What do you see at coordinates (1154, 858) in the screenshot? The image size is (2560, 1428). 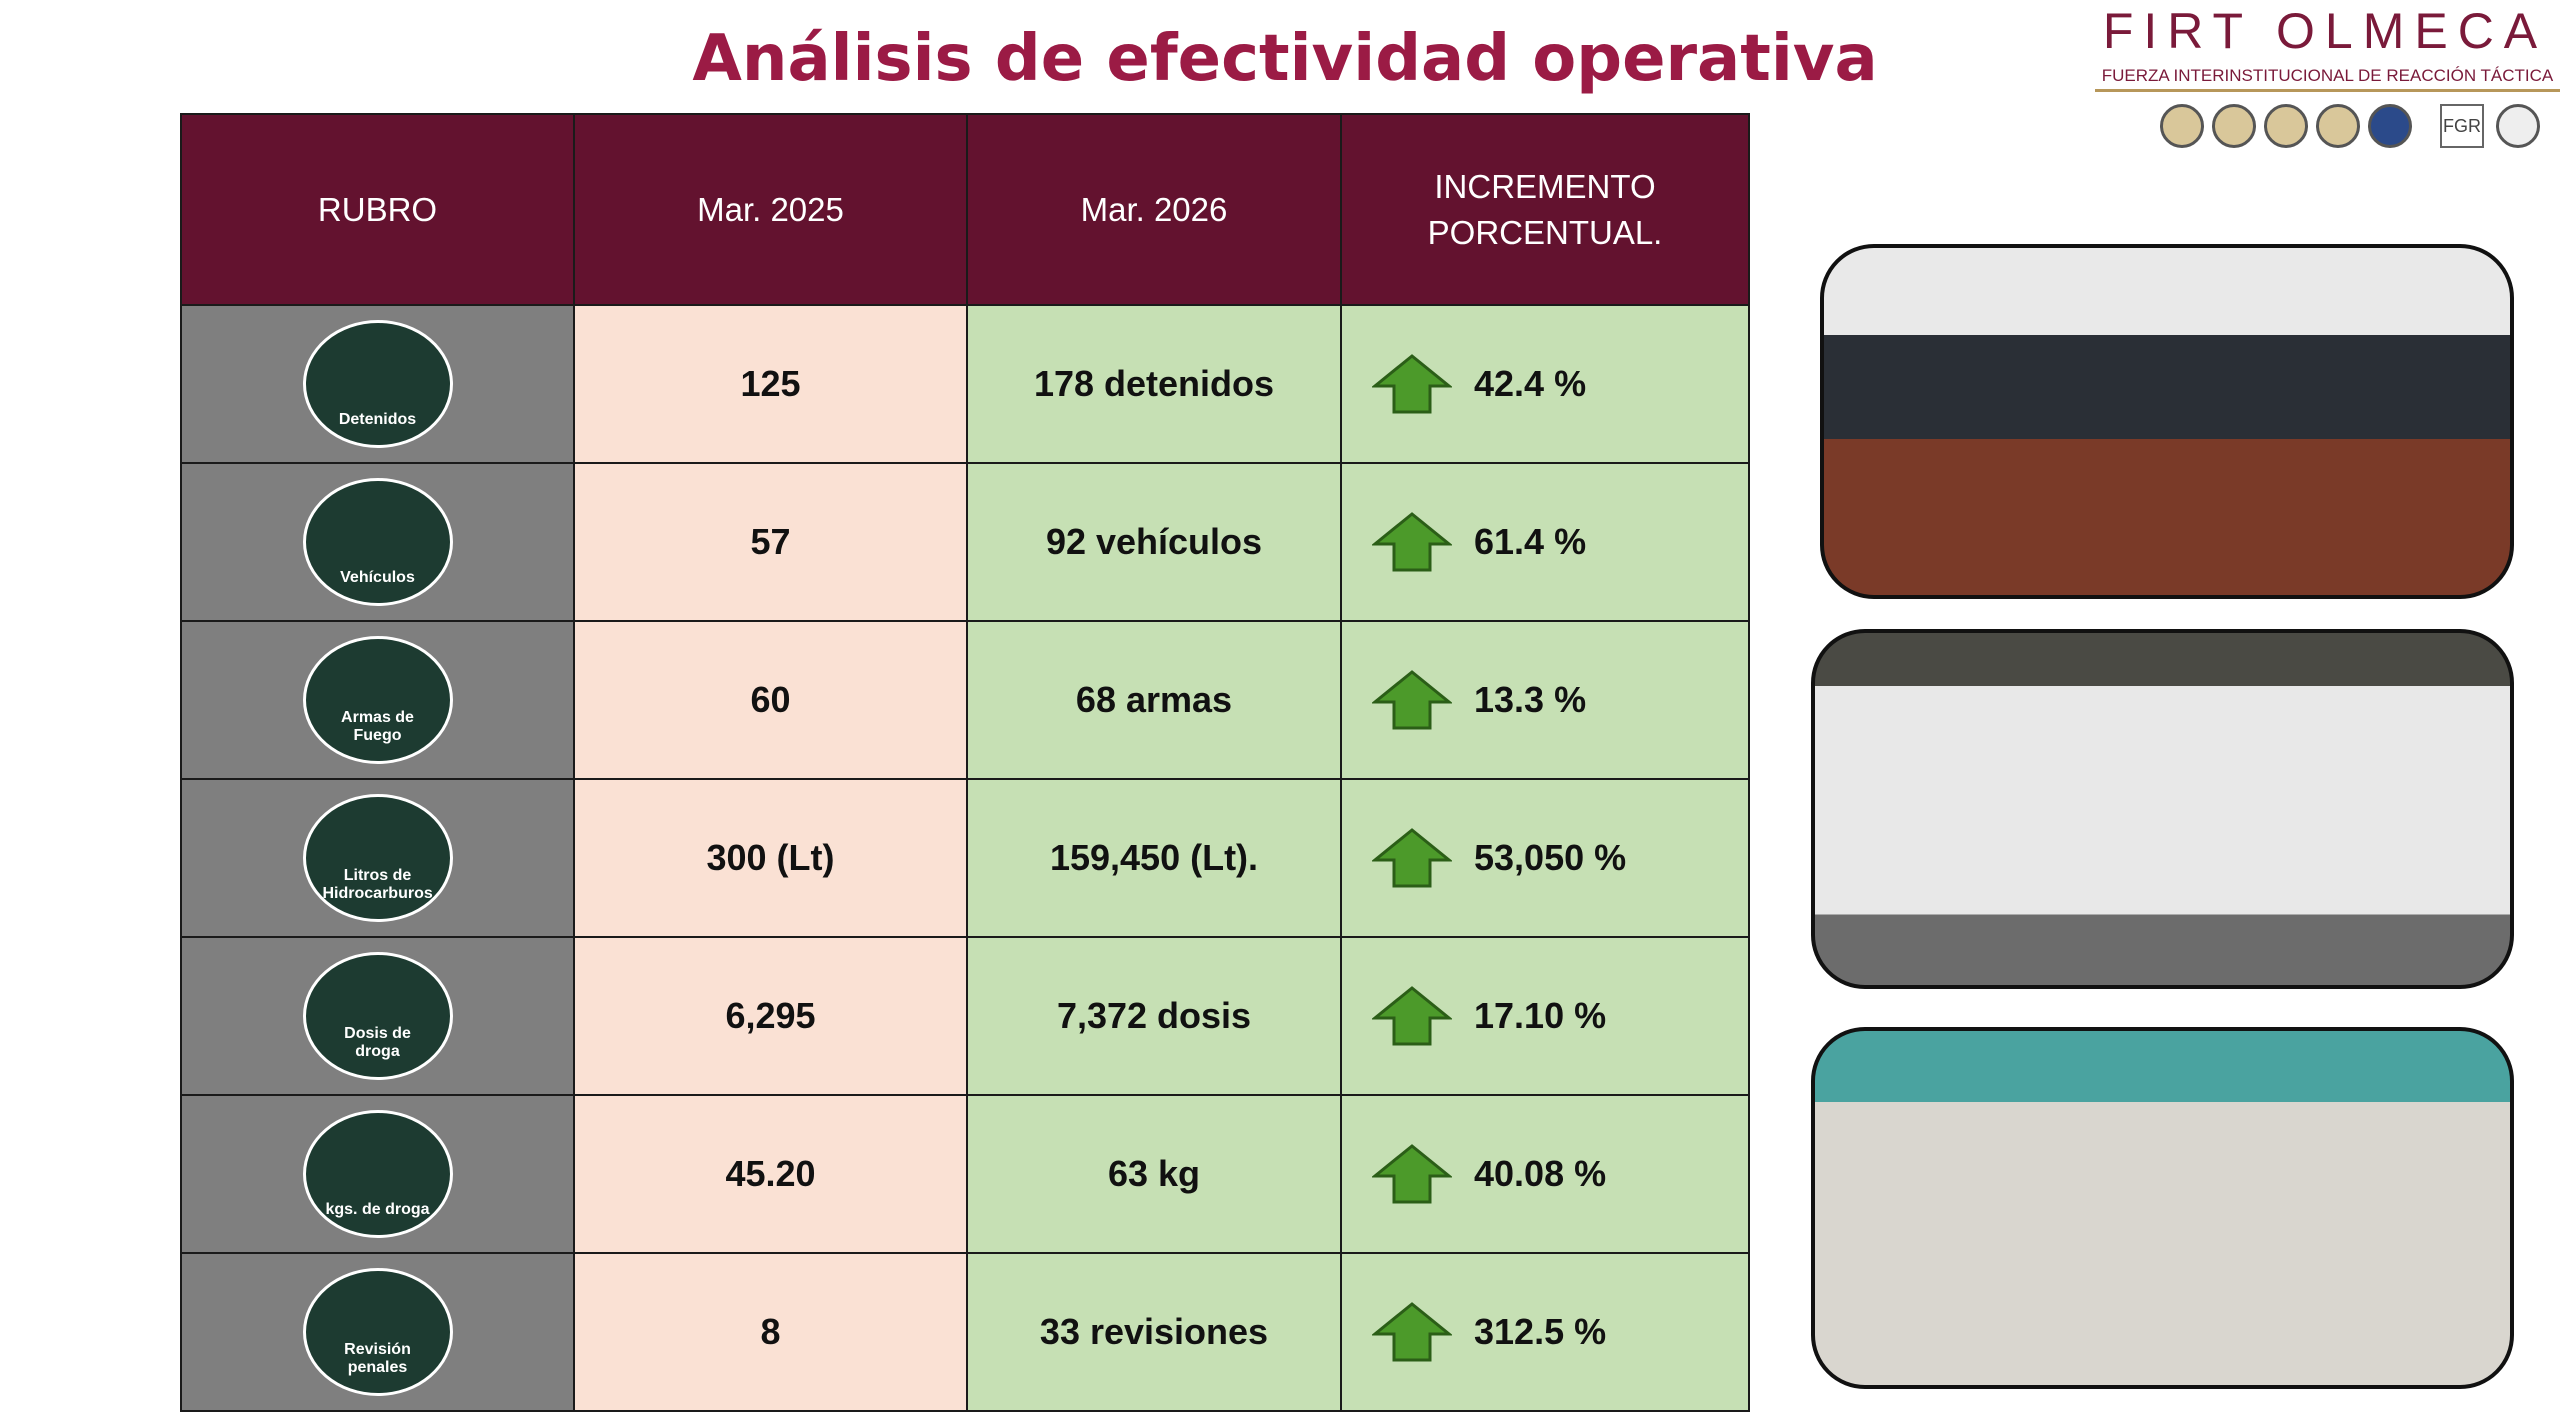 I see `value-2026: 159,450 (Lt).` at bounding box center [1154, 858].